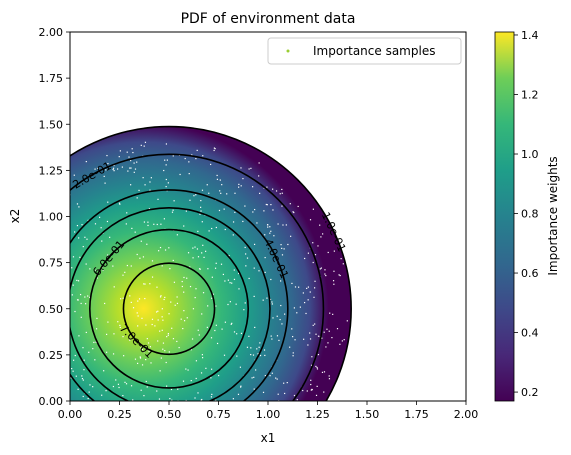 The image size is (571, 455). Describe the element at coordinates (374, 51) in the screenshot. I see `legend-label: Importance samples` at that location.